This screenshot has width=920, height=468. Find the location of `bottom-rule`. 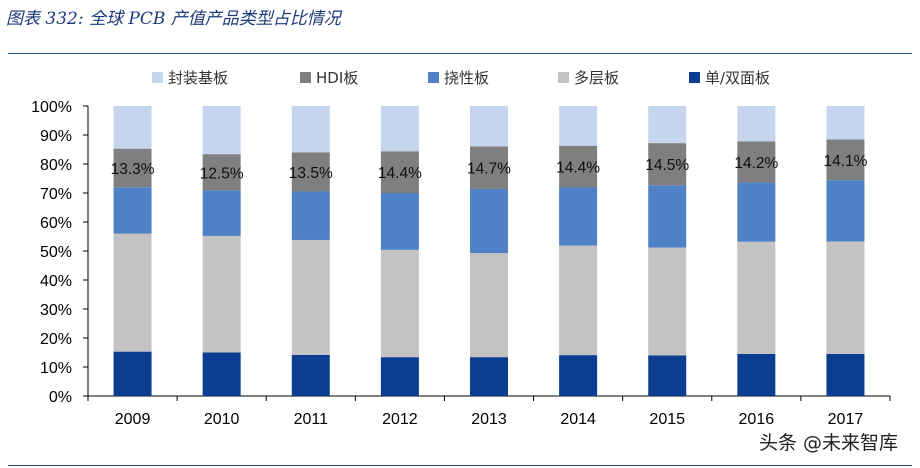

bottom-rule is located at coordinates (460, 465).